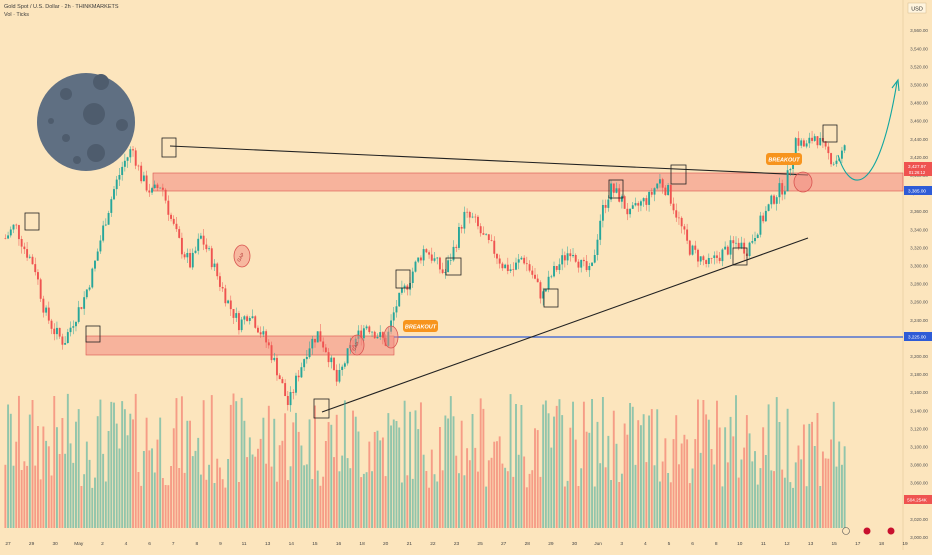 The width and height of the screenshot is (932, 555). Describe the element at coordinates (919, 410) in the screenshot. I see `price-tick-label: 3,140.00` at that location.